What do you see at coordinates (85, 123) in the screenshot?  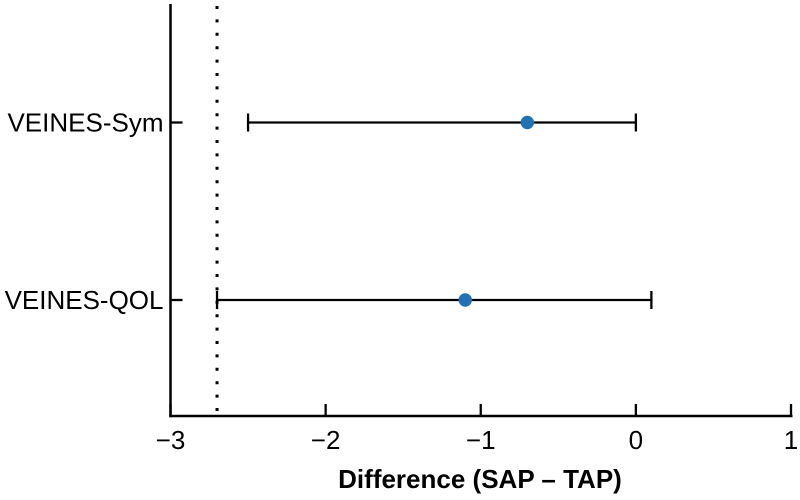 I see `category-label: VEINES-Sym` at bounding box center [85, 123].